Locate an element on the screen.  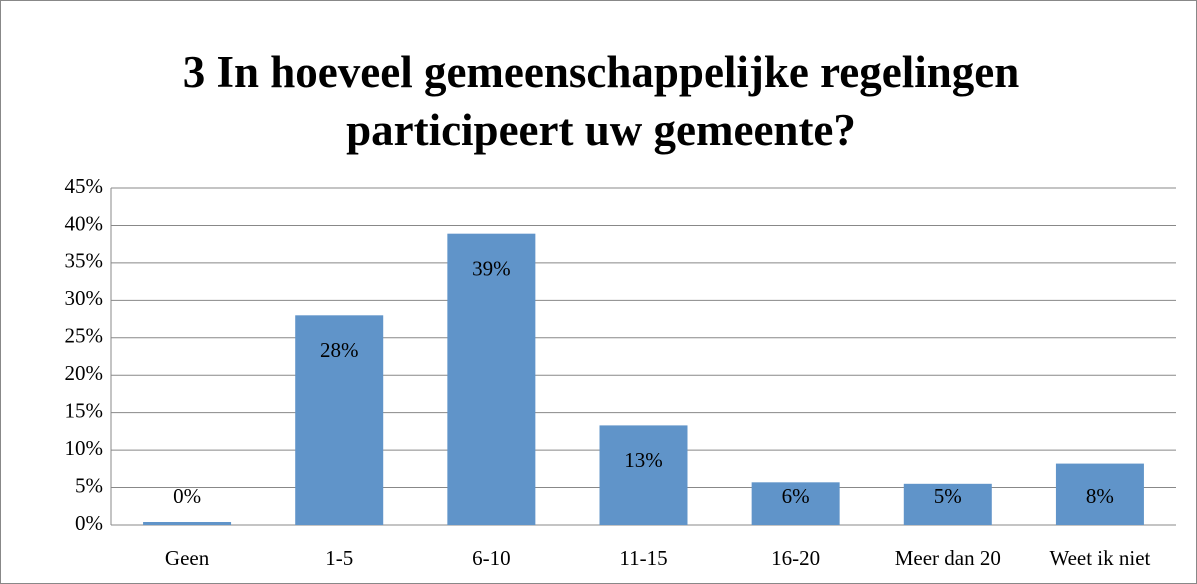
x-tick-label: Meer dan 20 is located at coordinates (948, 558).